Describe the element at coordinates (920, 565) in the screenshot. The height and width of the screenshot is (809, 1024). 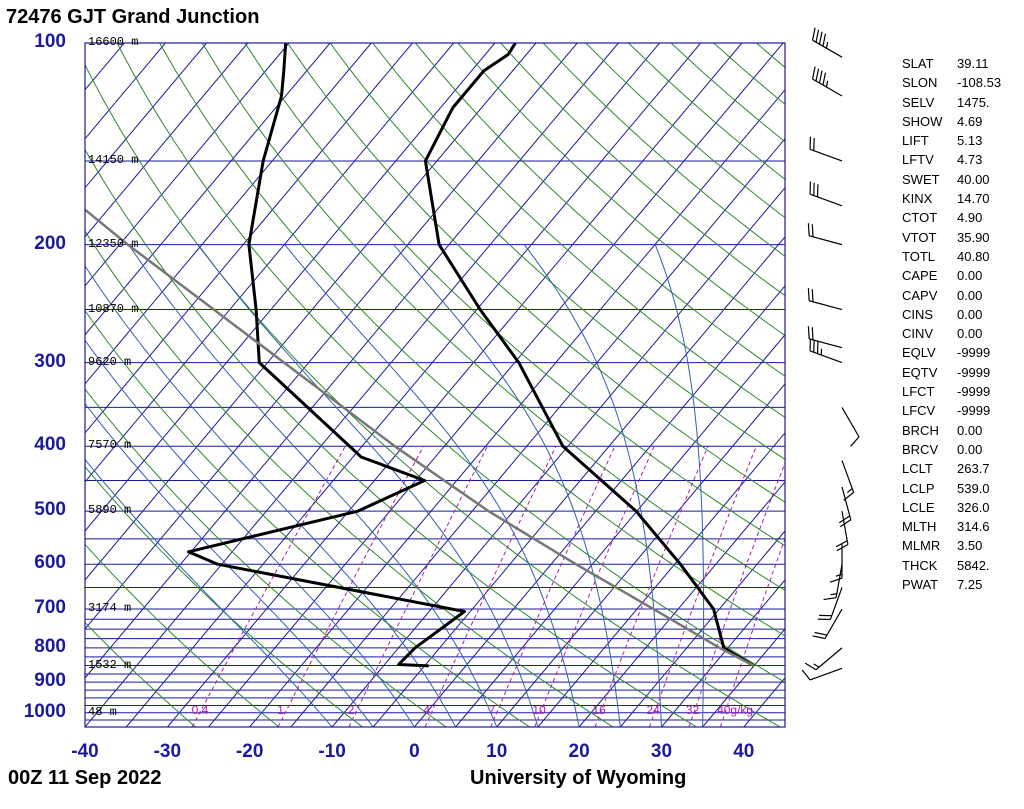
I see `index-key: THCK` at that location.